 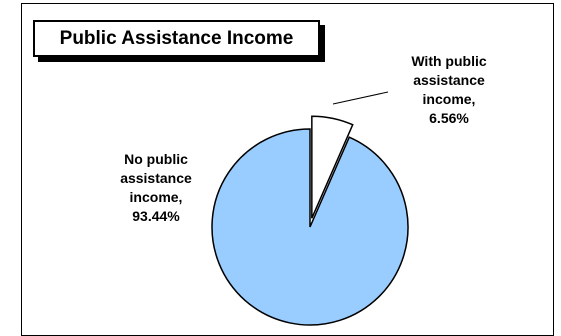 What do you see at coordinates (360, 98) in the screenshot?
I see `leader-line` at bounding box center [360, 98].